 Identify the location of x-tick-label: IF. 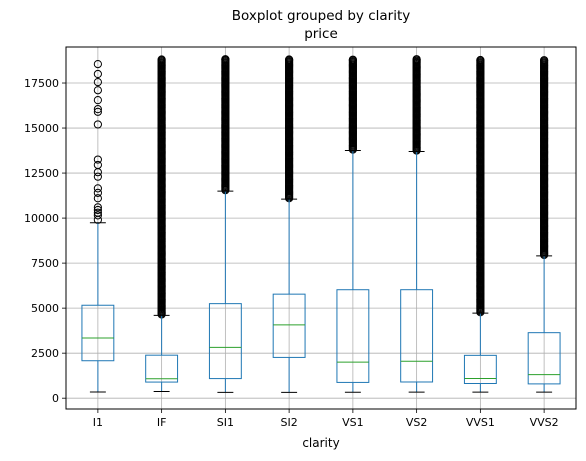
(162, 422).